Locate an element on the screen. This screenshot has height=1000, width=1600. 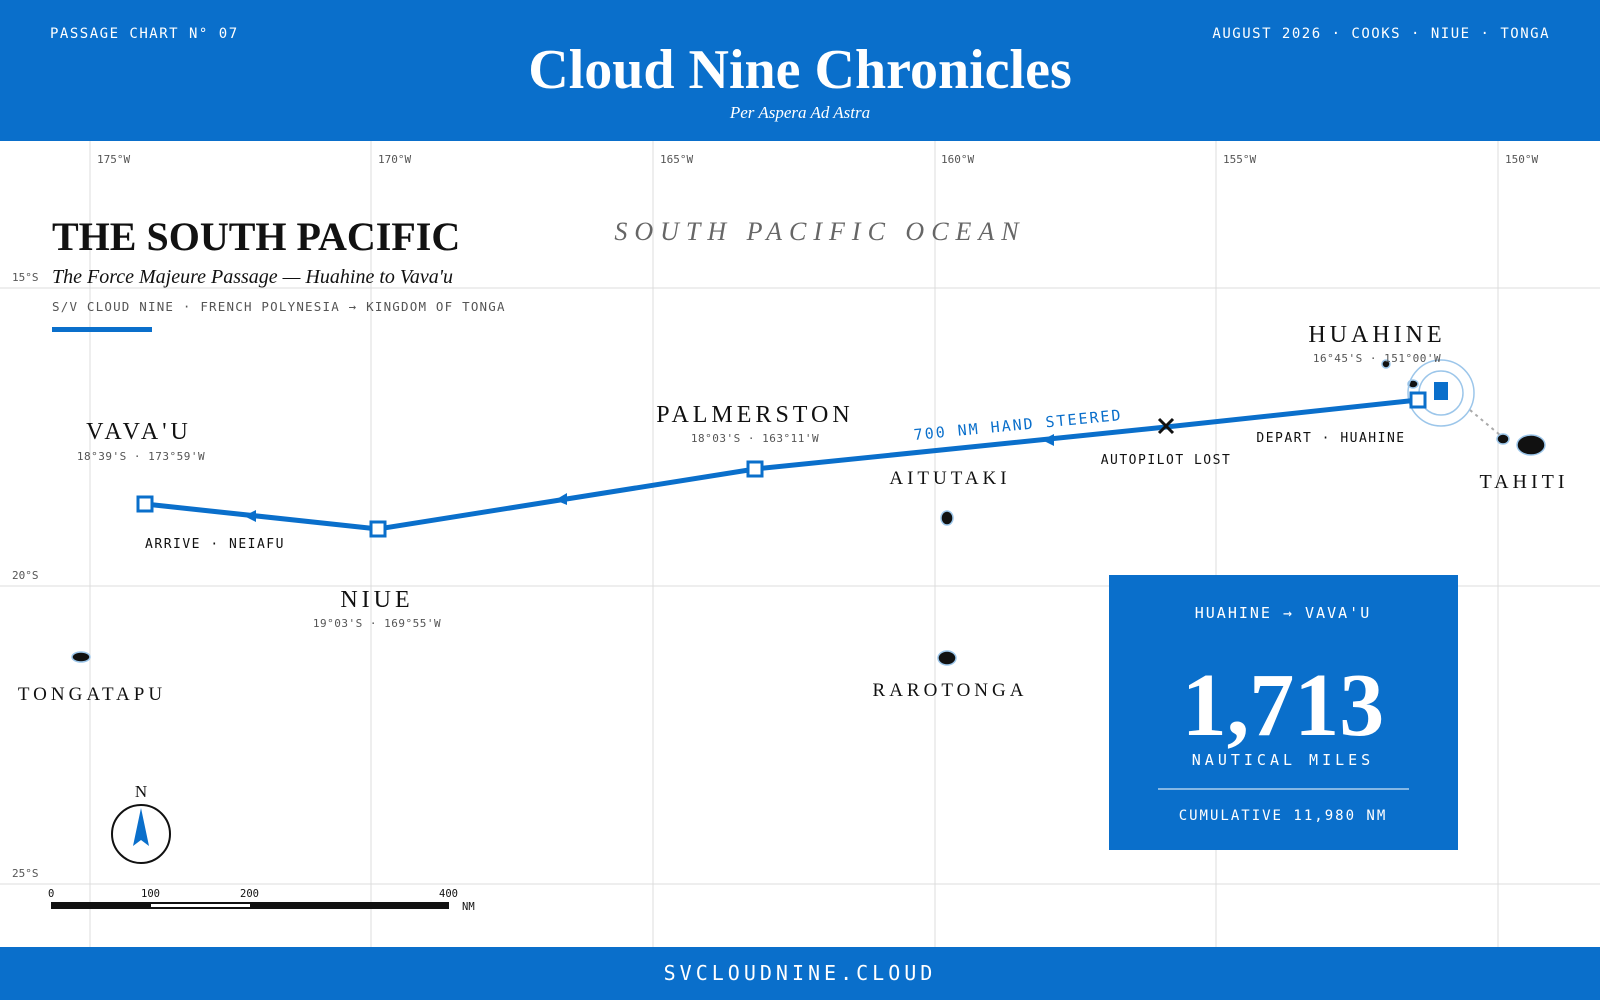
depart-halo is located at coordinates (1441, 393).